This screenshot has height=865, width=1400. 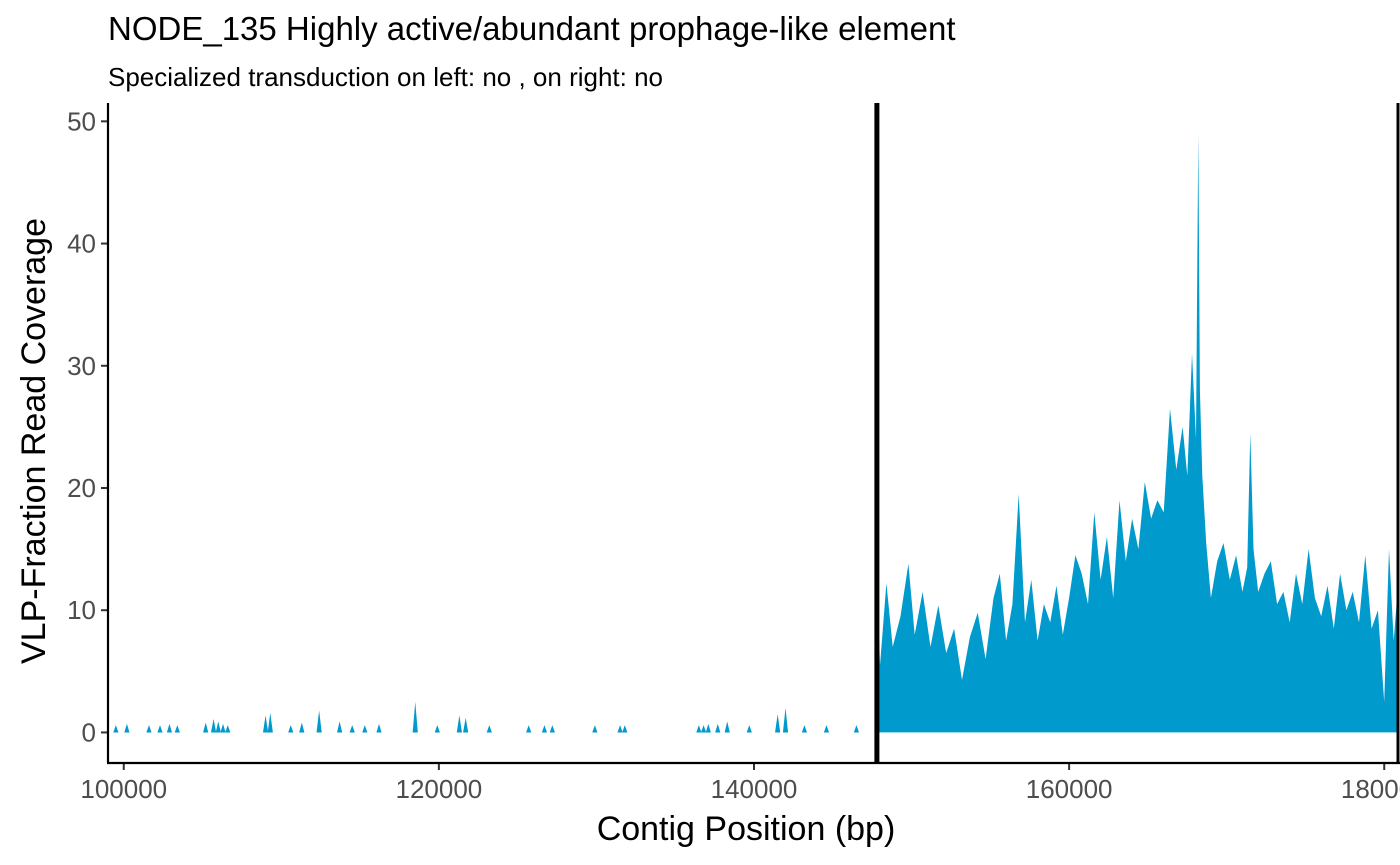 I want to click on y-axis-ticks: 0 10 20 30 40 50, so click(x=87, y=426).